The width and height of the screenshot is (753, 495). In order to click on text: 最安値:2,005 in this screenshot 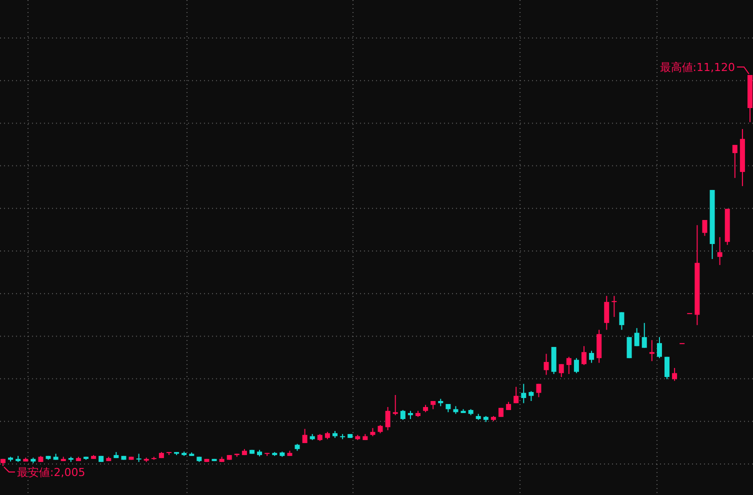, I will do `click(51, 472)`.